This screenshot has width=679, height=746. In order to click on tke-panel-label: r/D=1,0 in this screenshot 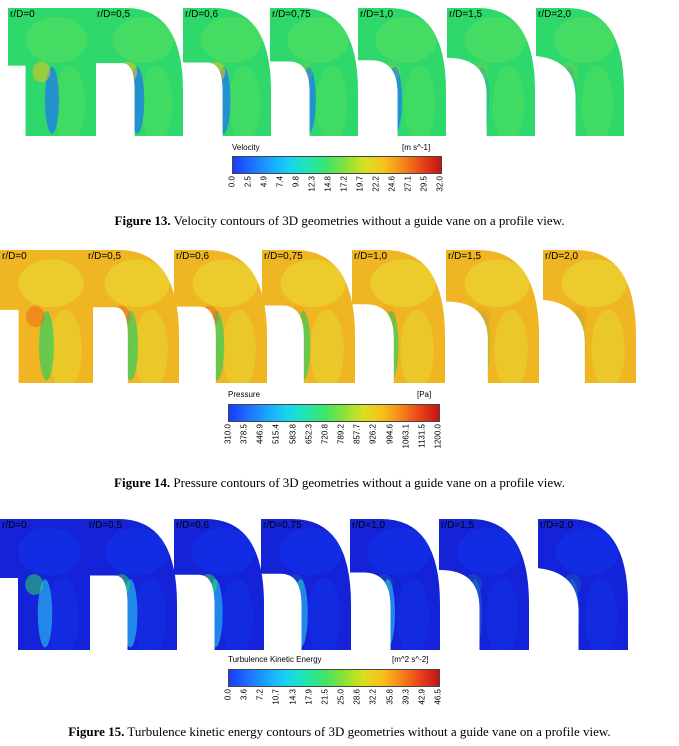, I will do `click(369, 525)`.